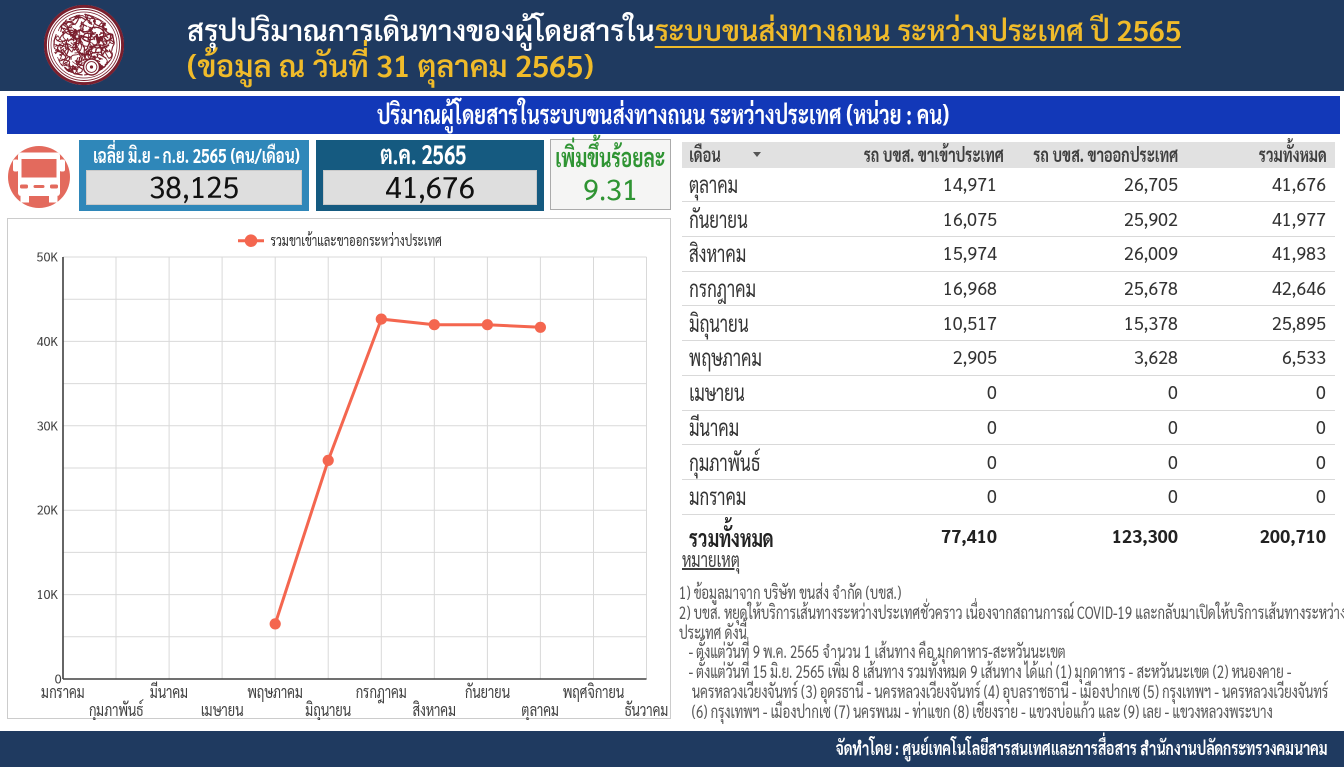 This screenshot has height=767, width=1344. Describe the element at coordinates (223, 709) in the screenshot. I see `svg-text: เมษายน` at that location.